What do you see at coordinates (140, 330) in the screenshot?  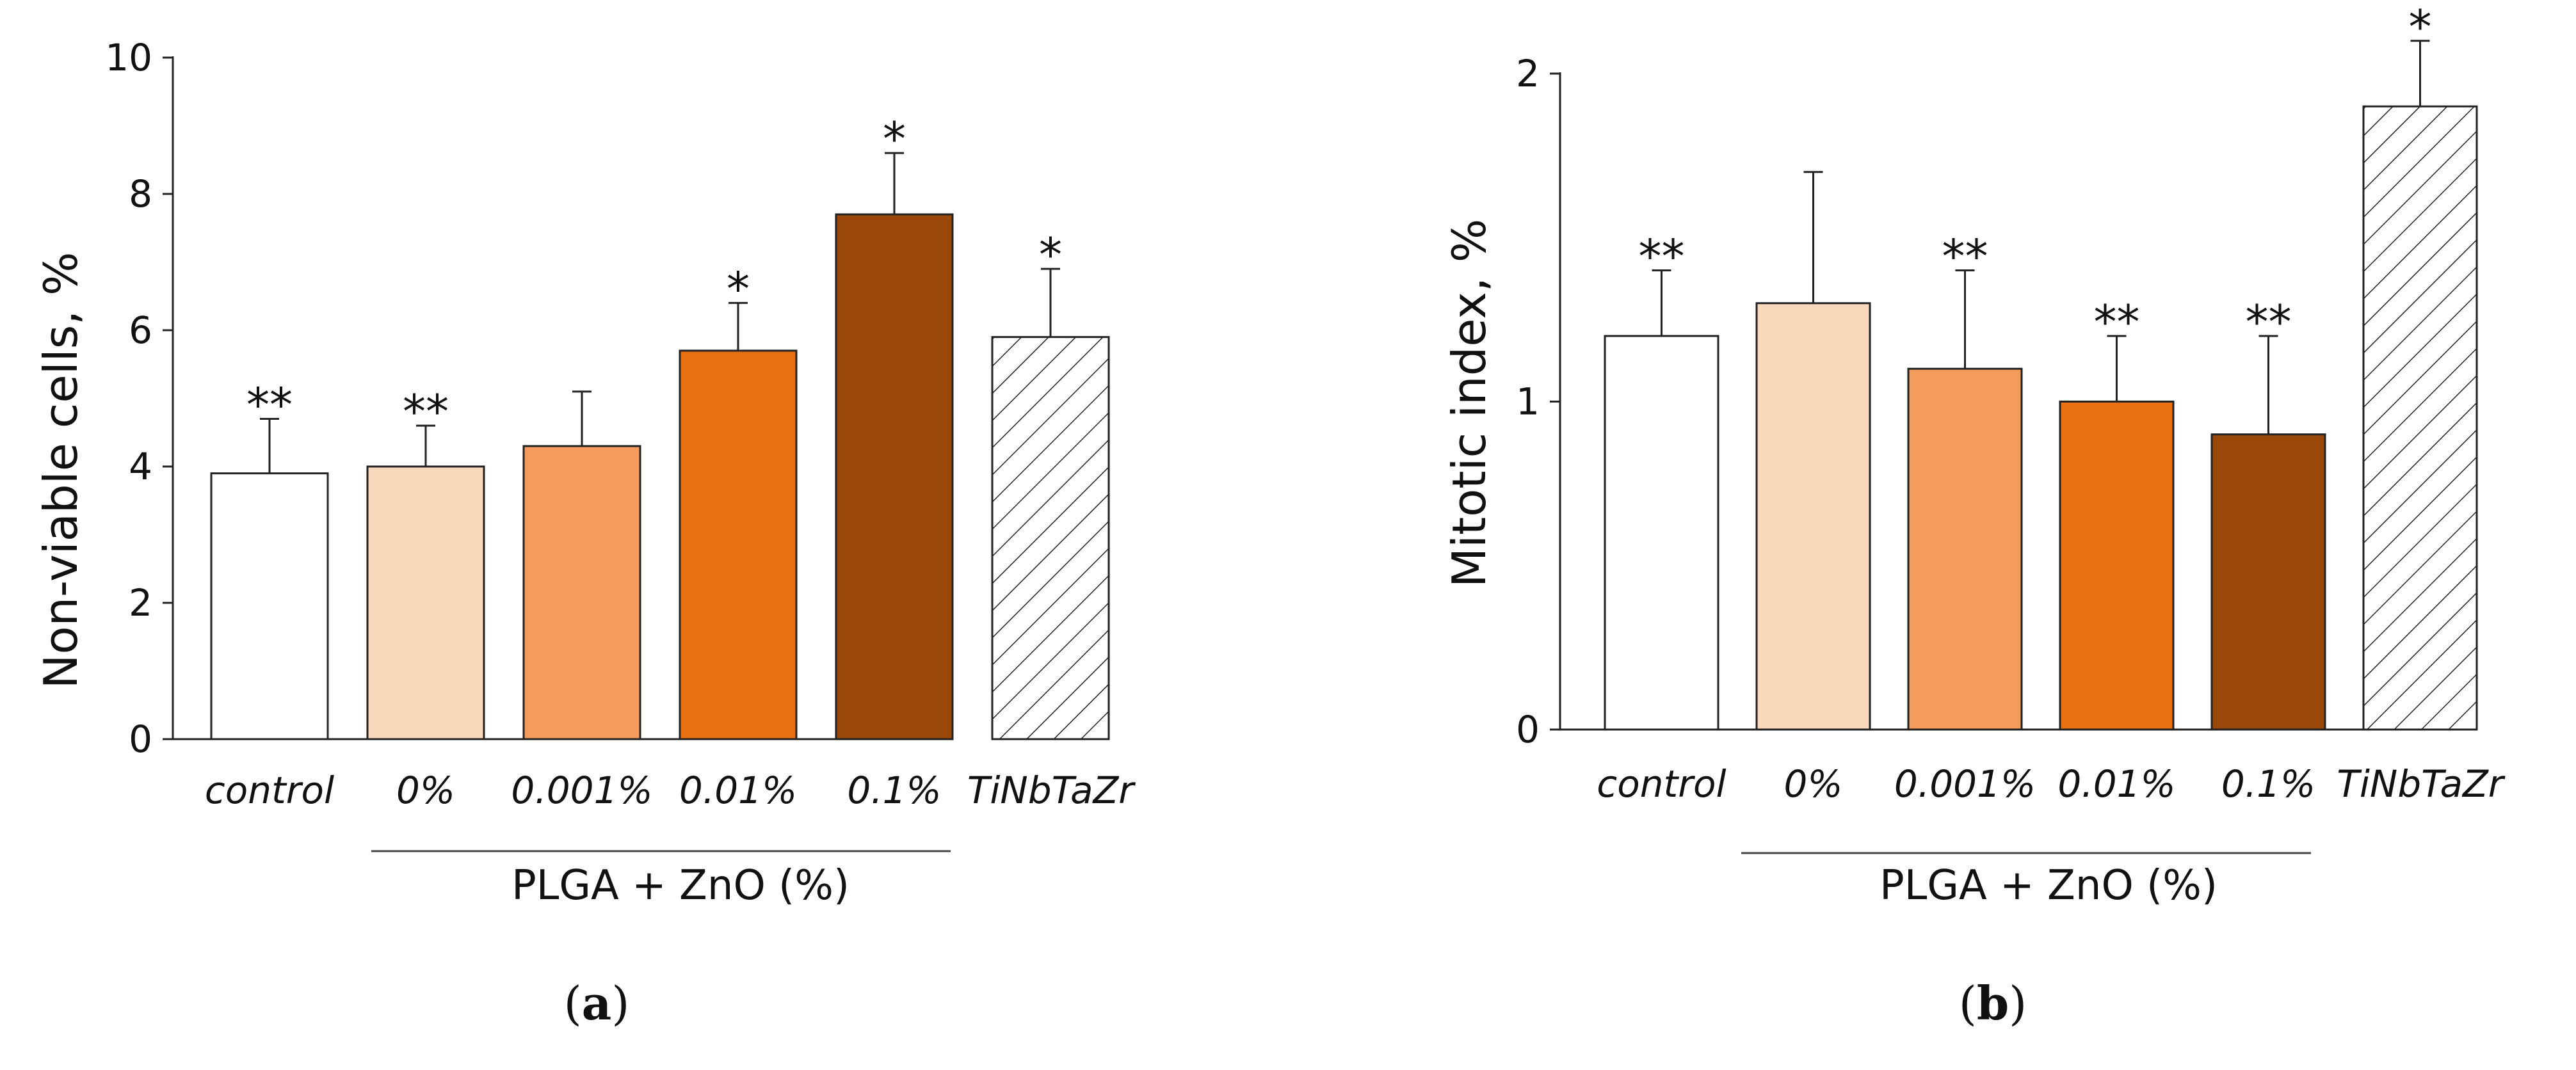 I see `y-tick-label-a: 6` at bounding box center [140, 330].